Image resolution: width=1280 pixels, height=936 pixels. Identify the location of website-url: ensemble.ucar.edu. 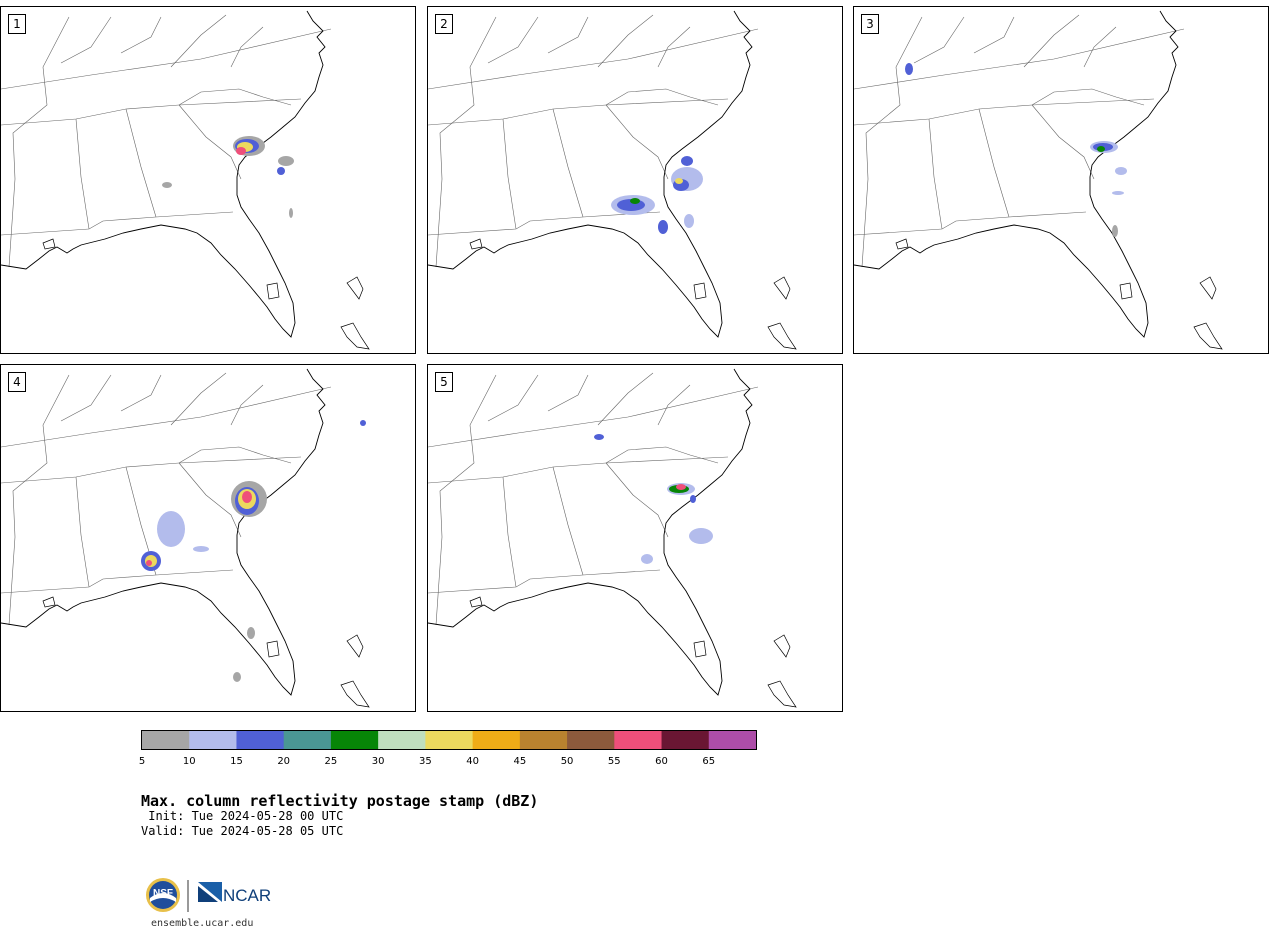
(202, 923).